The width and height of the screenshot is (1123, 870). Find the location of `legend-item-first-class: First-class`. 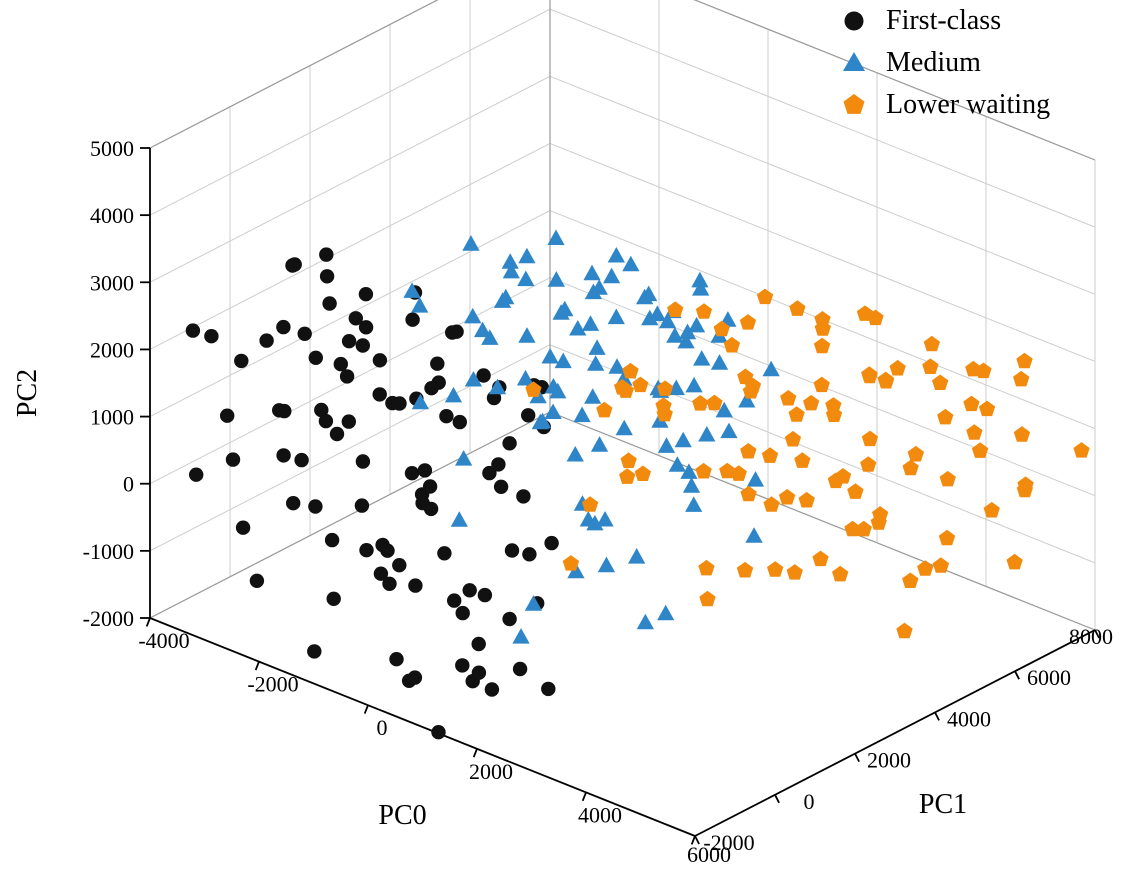

legend-item-first-class: First-class is located at coordinates (944, 21).